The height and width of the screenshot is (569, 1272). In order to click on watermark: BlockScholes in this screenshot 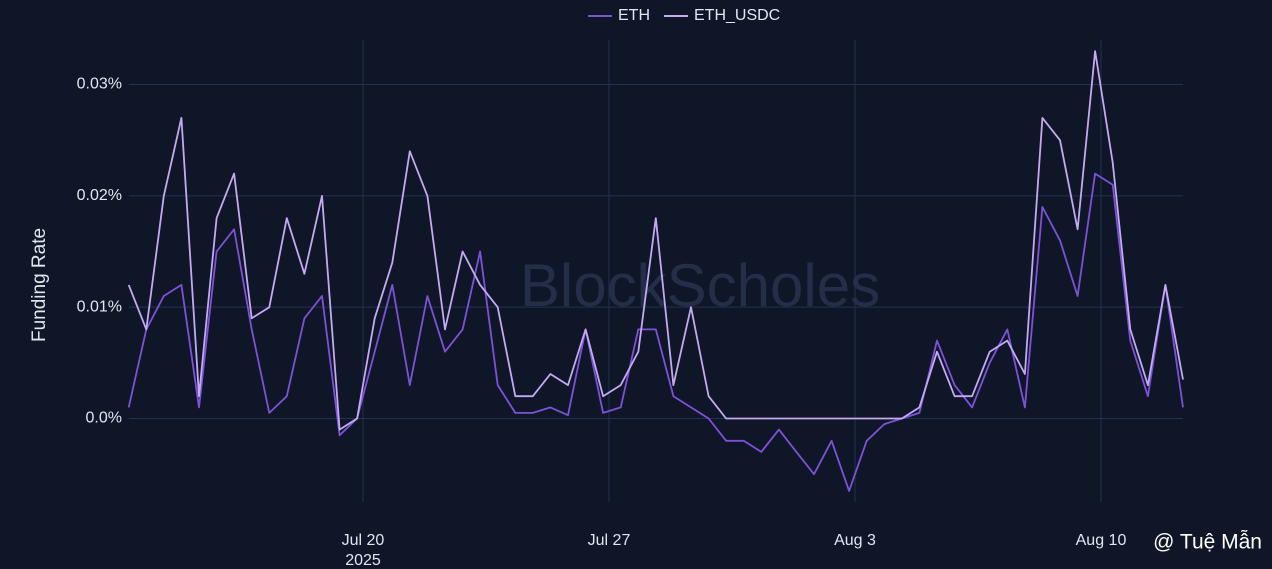, I will do `click(700, 285)`.